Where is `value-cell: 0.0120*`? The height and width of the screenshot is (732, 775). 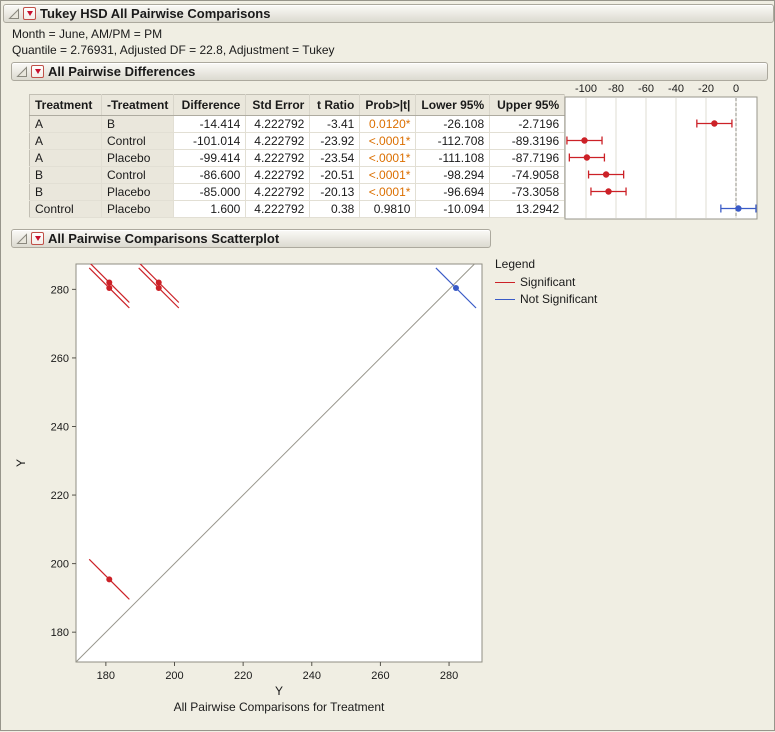
value-cell: 0.0120* is located at coordinates (388, 124).